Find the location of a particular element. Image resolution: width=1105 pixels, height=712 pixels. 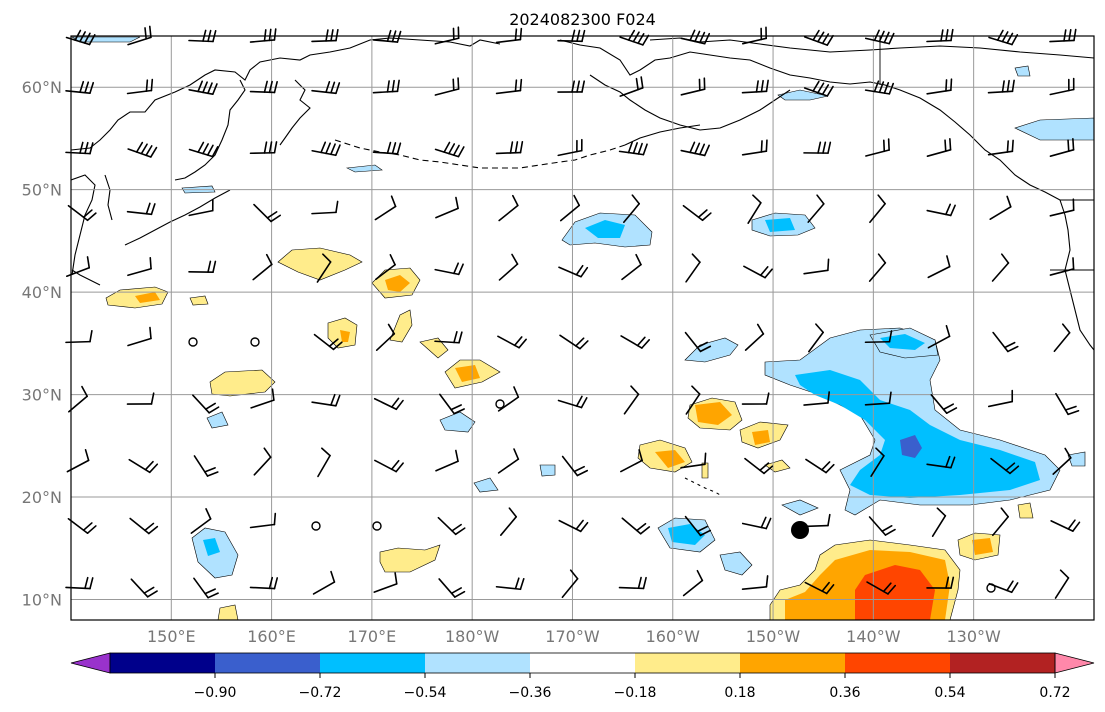

lon-label: 160°W is located at coordinates (673, 636).